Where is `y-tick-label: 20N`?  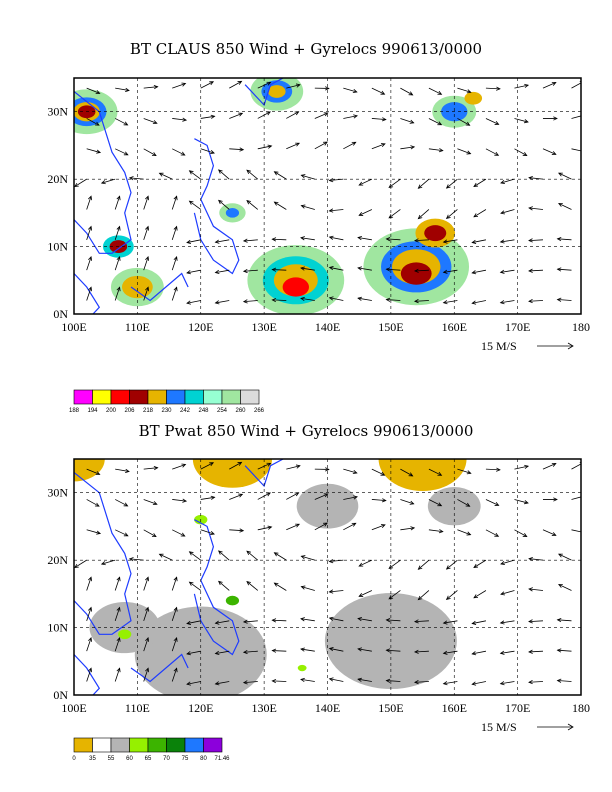
y-tick-label: 20N is located at coordinates (57, 179).